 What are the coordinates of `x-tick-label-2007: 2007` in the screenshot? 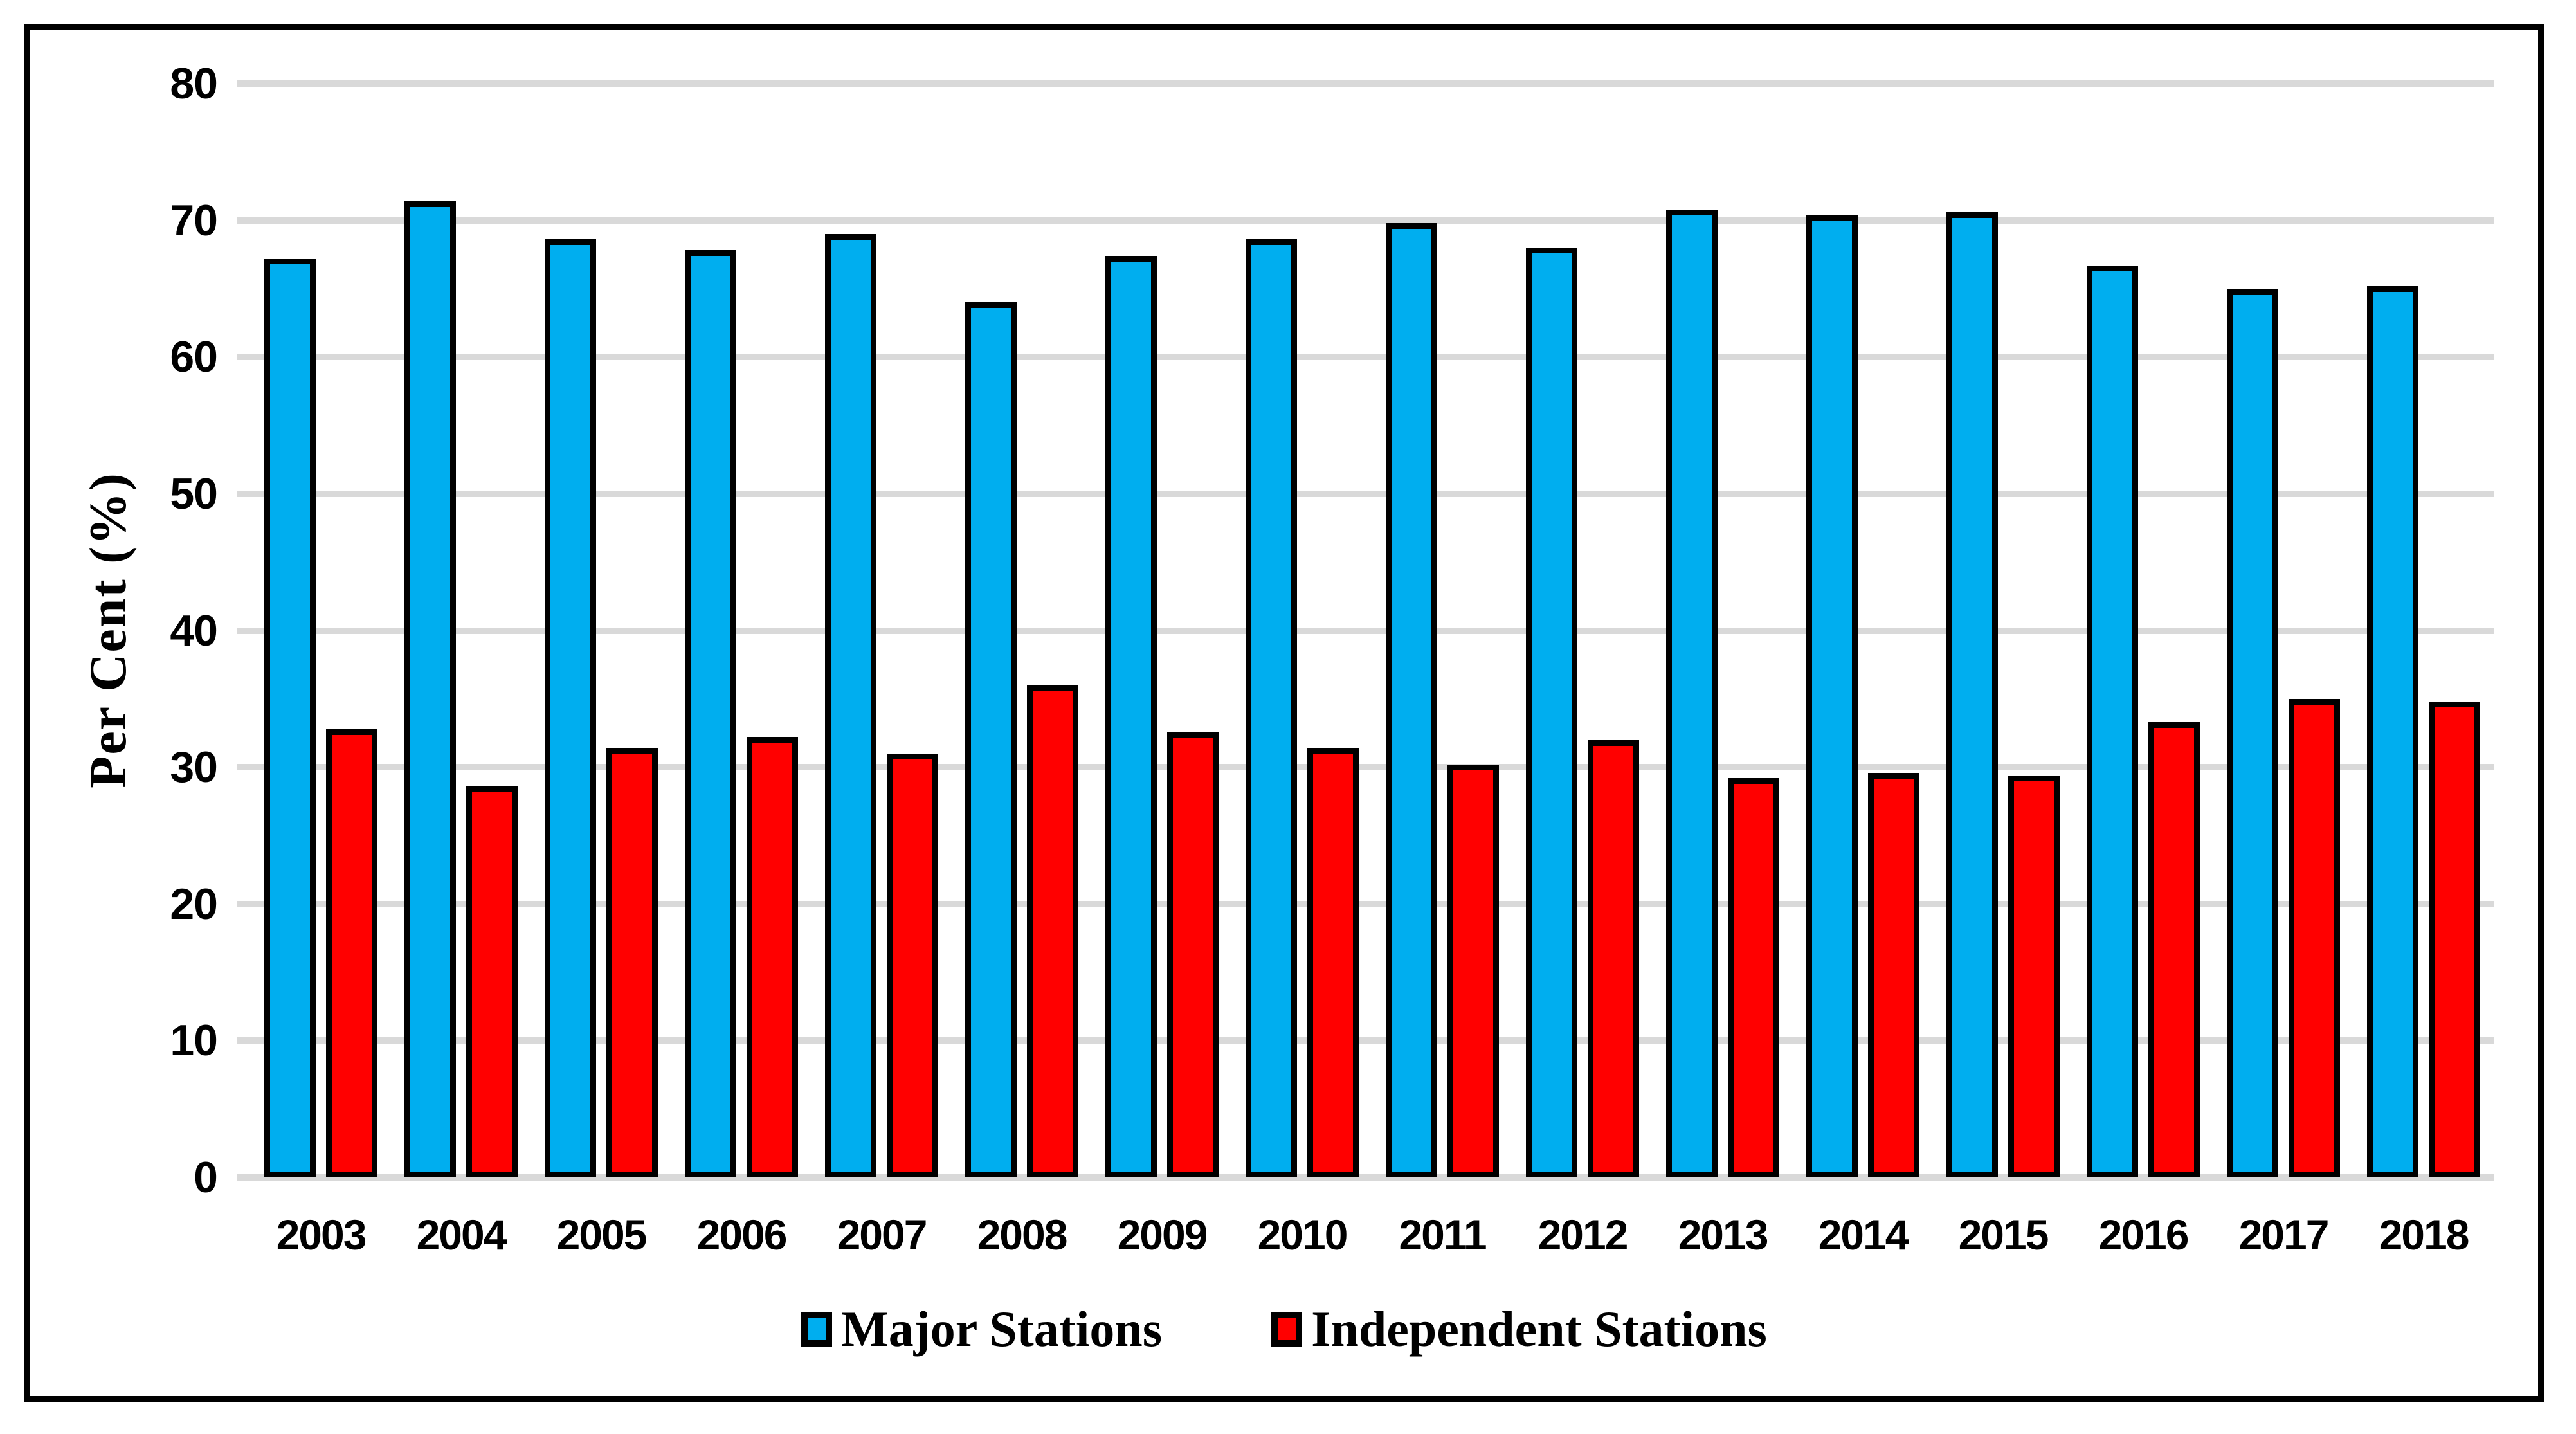 It's located at (882, 1234).